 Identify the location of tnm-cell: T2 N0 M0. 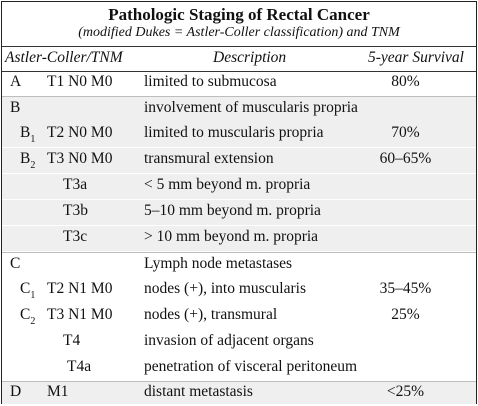
(80, 132).